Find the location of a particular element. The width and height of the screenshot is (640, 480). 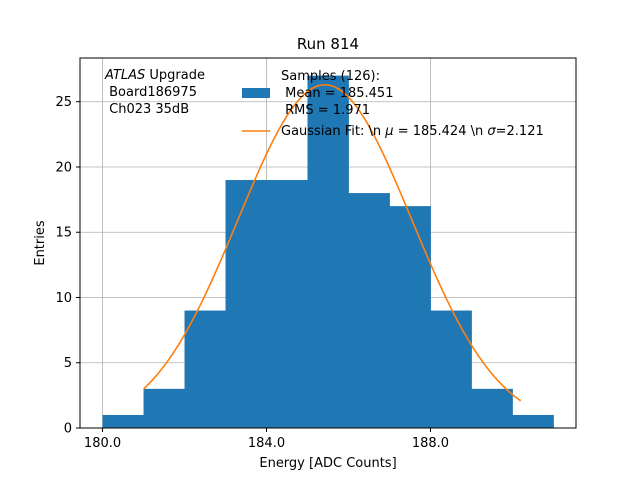

legend-samples-line3: RMS = 1.971 is located at coordinates (325, 110).